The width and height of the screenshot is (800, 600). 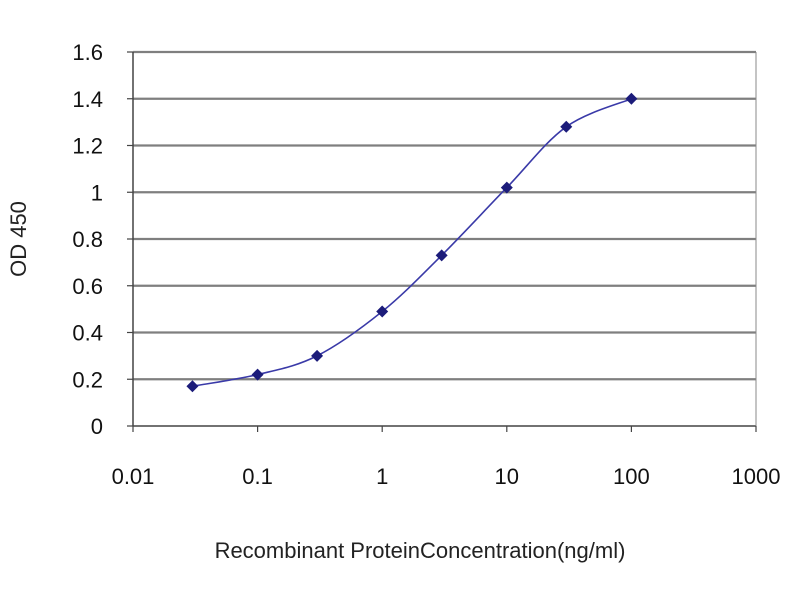 I want to click on y-tick-label: 1.4, so click(x=87, y=99).